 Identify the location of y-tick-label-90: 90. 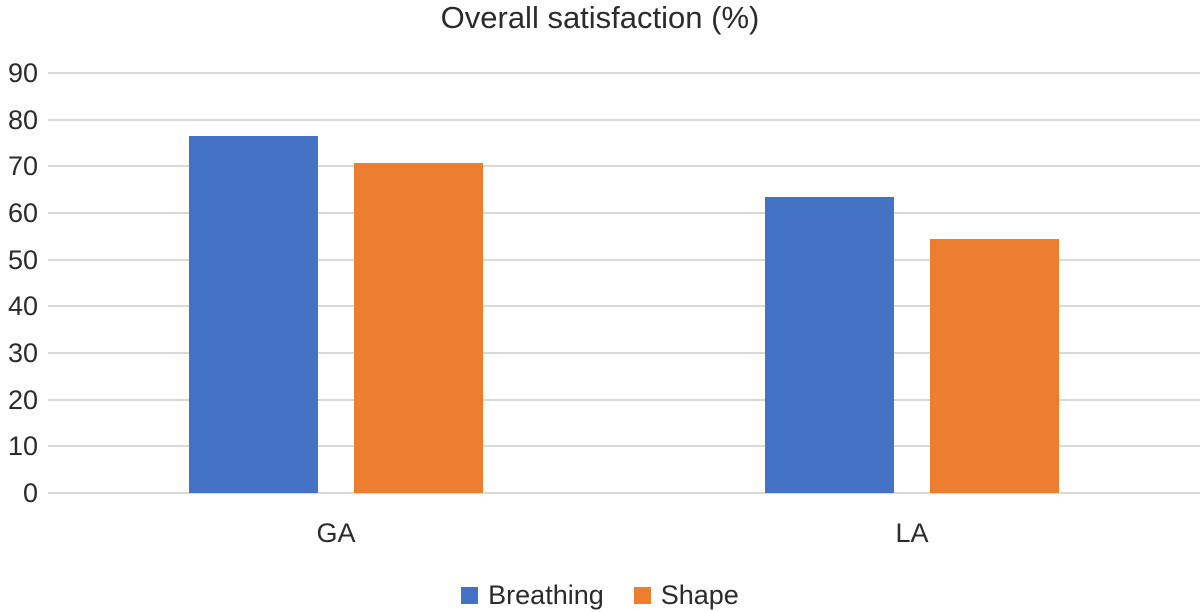
(22, 73).